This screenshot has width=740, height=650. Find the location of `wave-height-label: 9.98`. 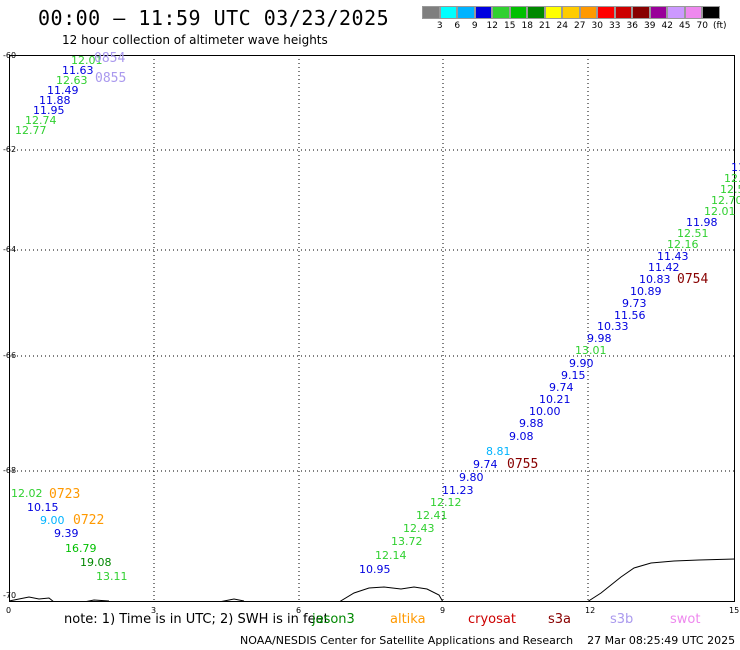

wave-height-label: 9.98 is located at coordinates (599, 338).